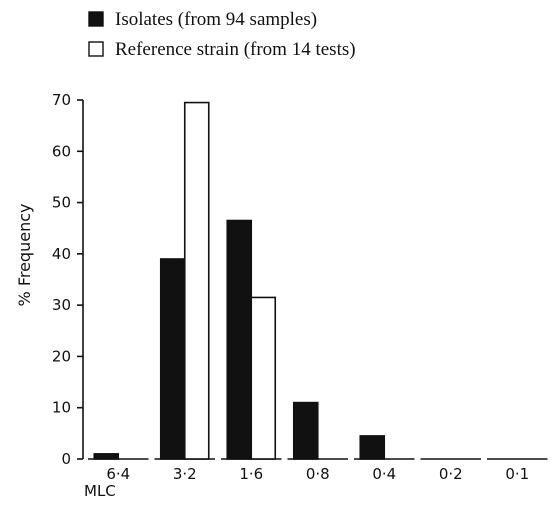  I want to click on x-tick-label: 6·4, so click(118, 474).